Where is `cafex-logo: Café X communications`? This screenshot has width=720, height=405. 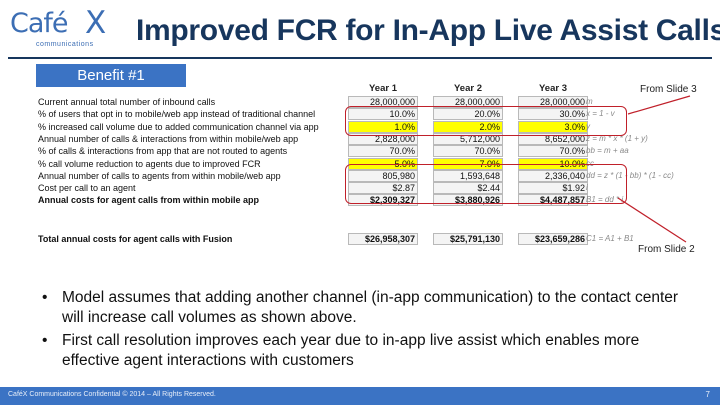
cafex-logo: Café X communications is located at coordinates (61, 29).